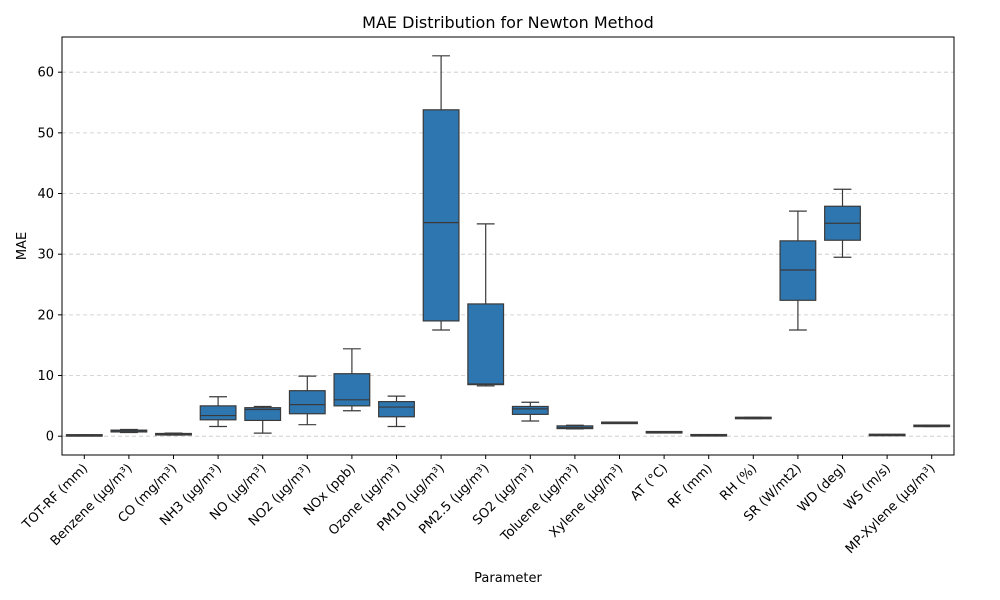  What do you see at coordinates (50, 437) in the screenshot?
I see `y-tick-label: 0` at bounding box center [50, 437].